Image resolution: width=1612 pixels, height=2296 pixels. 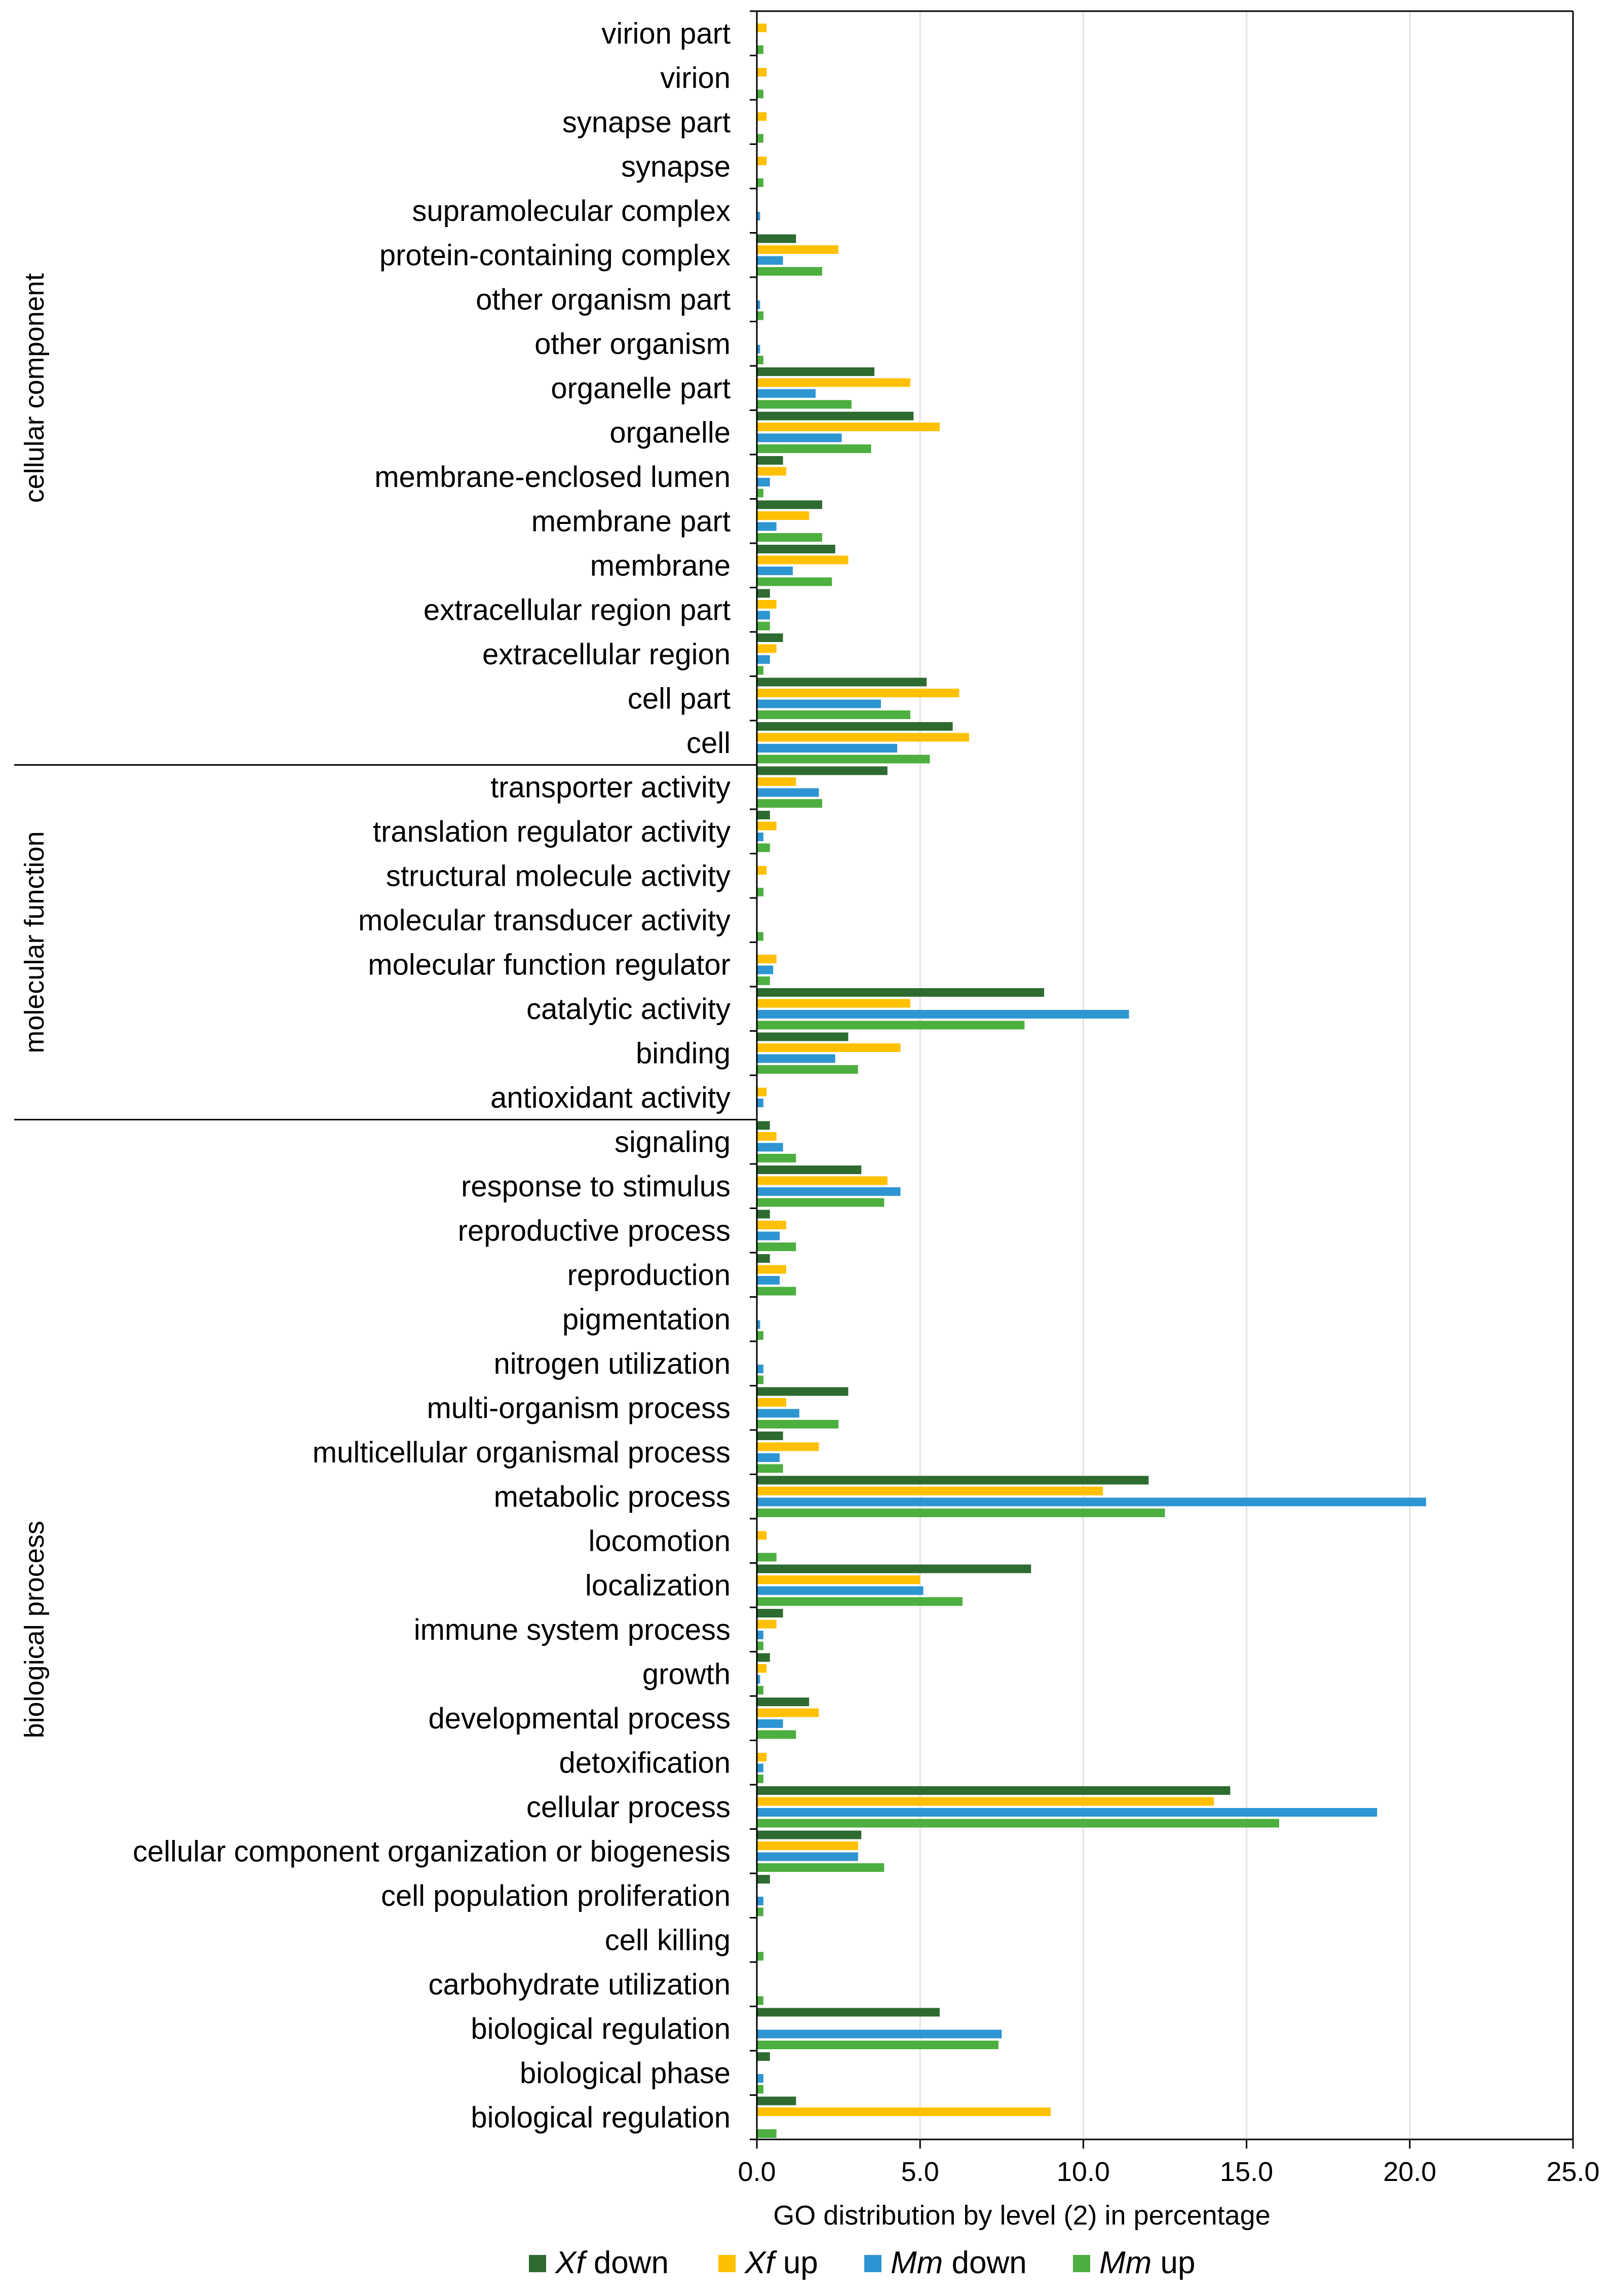 What do you see at coordinates (695, 77) in the screenshot?
I see `category-label: virion` at bounding box center [695, 77].